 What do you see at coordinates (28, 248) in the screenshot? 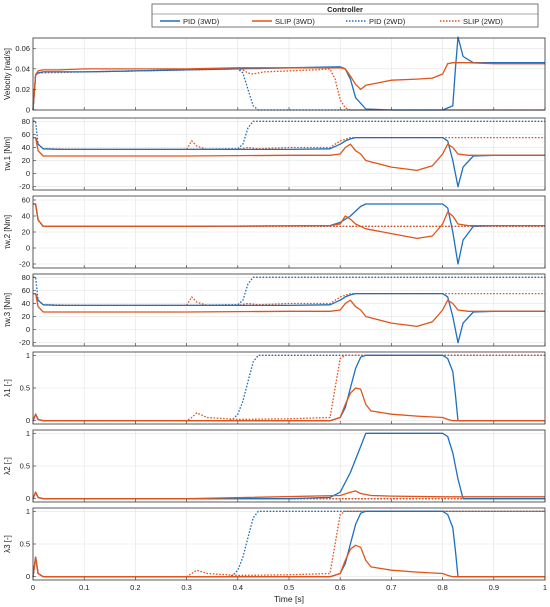
I see `y-tick-label-tau2-1: 0` at bounding box center [28, 248].